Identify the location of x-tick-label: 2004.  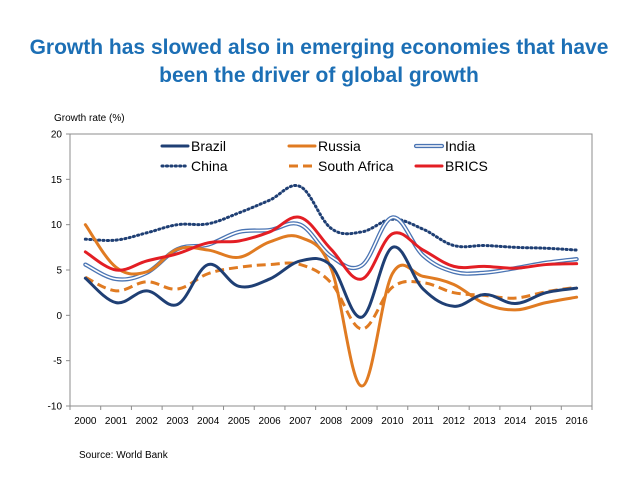
(208, 421).